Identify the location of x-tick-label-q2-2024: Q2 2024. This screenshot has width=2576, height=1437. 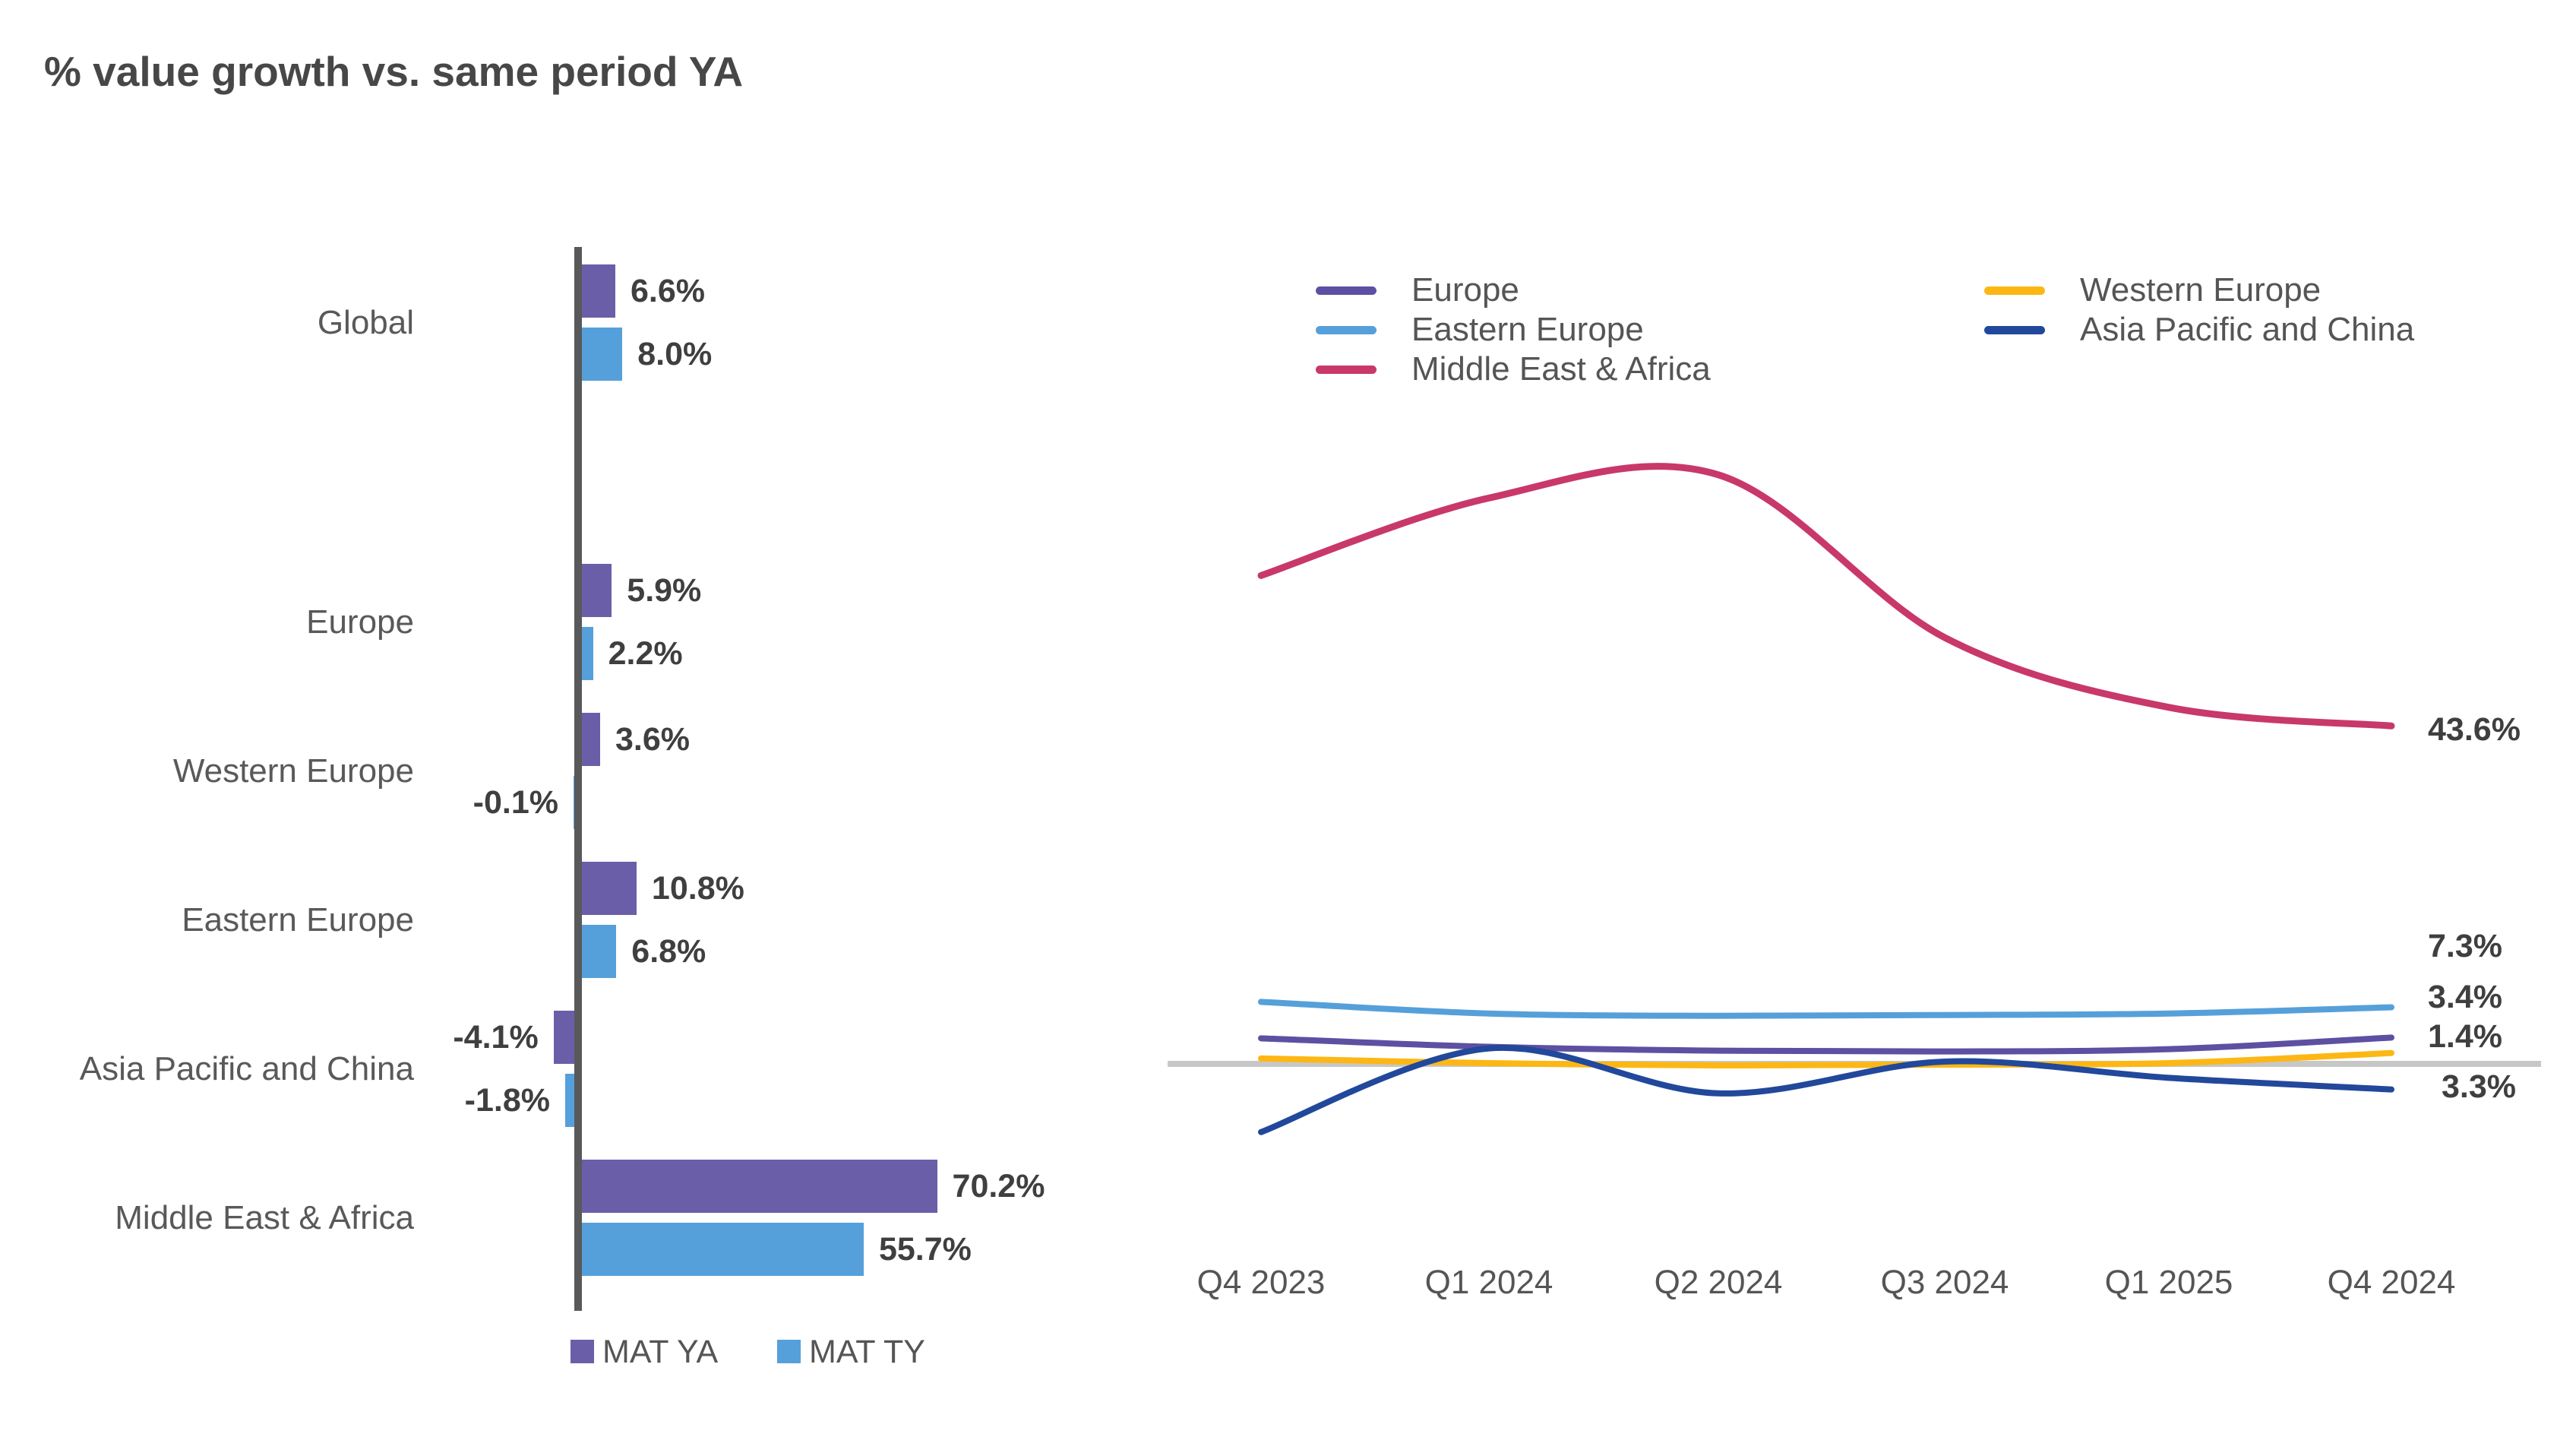
(1718, 1282).